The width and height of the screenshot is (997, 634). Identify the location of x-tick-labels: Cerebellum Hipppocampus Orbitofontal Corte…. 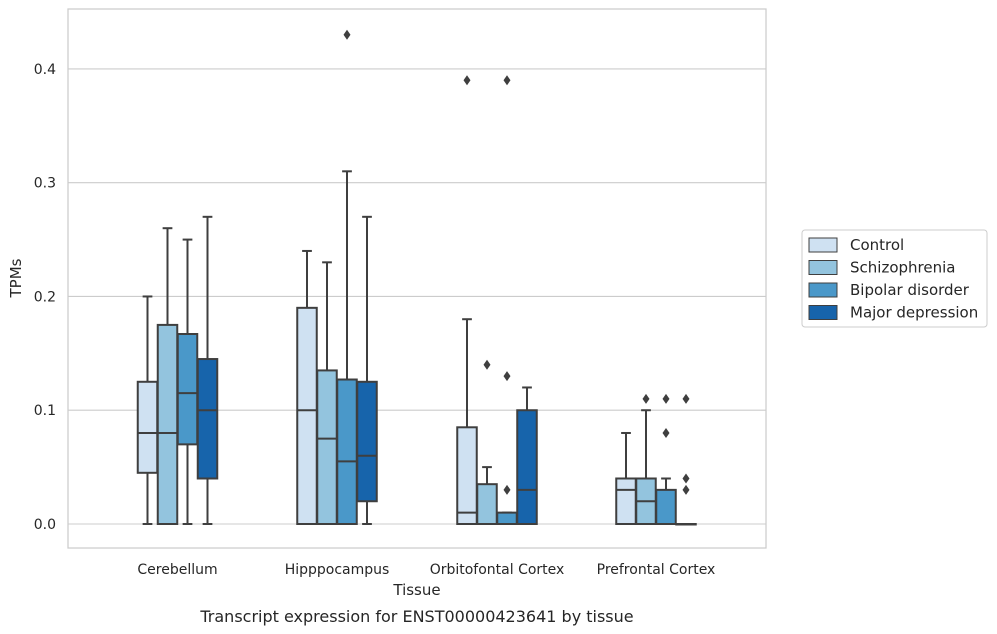
(426, 570).